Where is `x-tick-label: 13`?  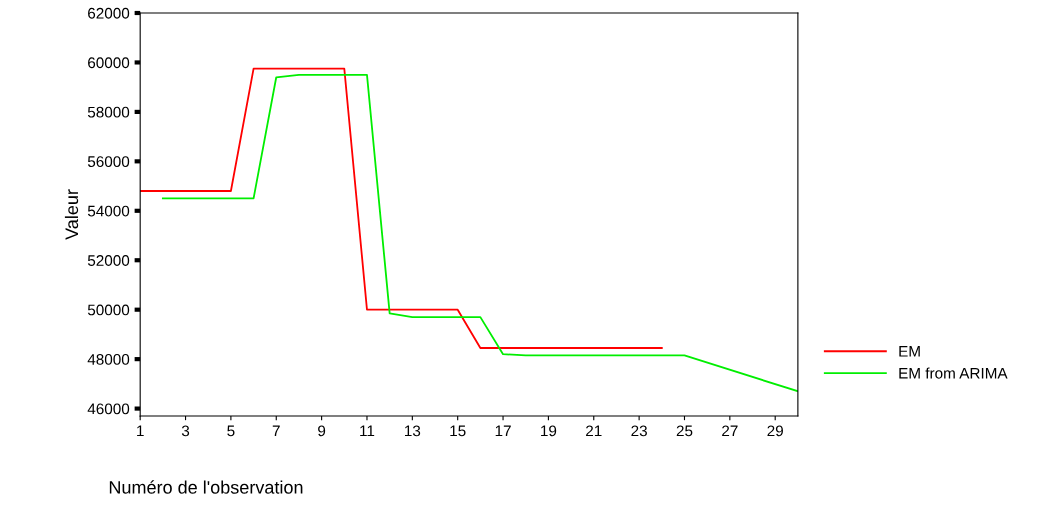
x-tick-label: 13 is located at coordinates (413, 431).